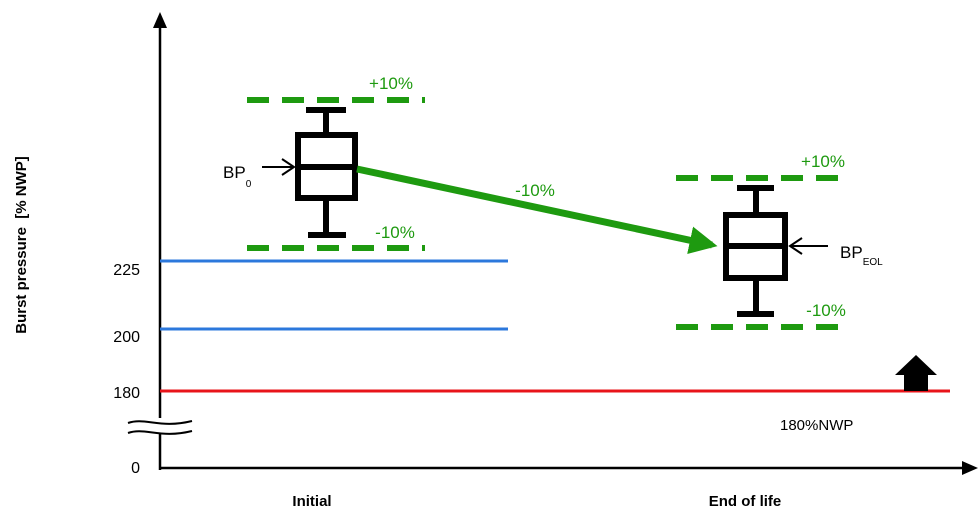  What do you see at coordinates (249, 184) in the screenshot?
I see `bp0-sub: 0` at bounding box center [249, 184].